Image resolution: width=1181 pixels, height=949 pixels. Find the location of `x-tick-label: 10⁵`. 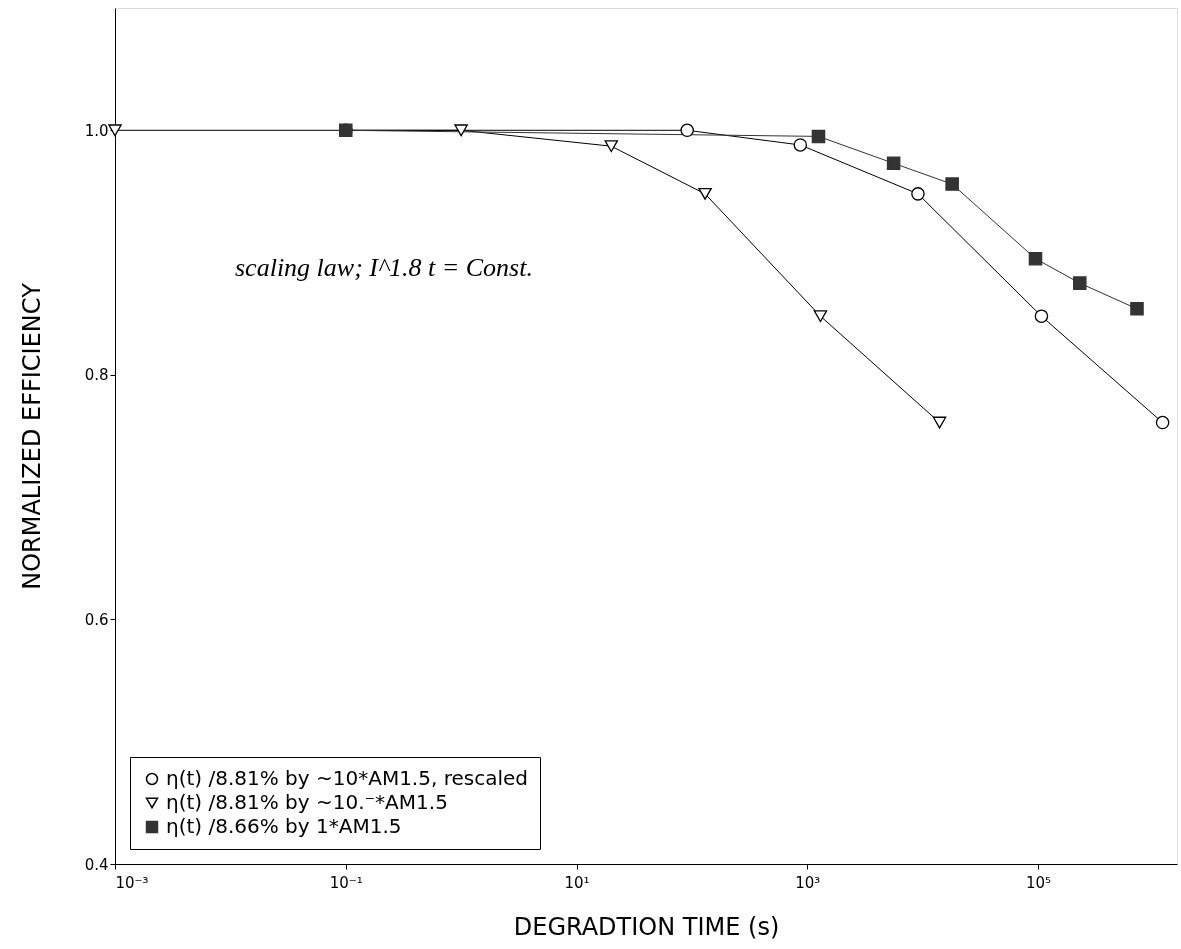

x-tick-label: 10⁵ is located at coordinates (1039, 882).